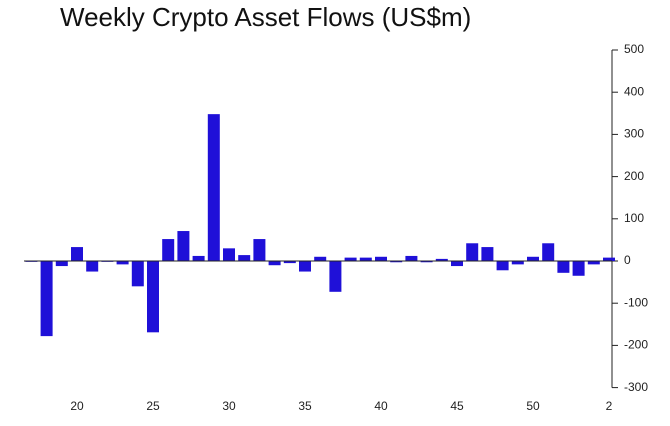 The image size is (670, 426). I want to click on x-tick-label: 45, so click(457, 406).